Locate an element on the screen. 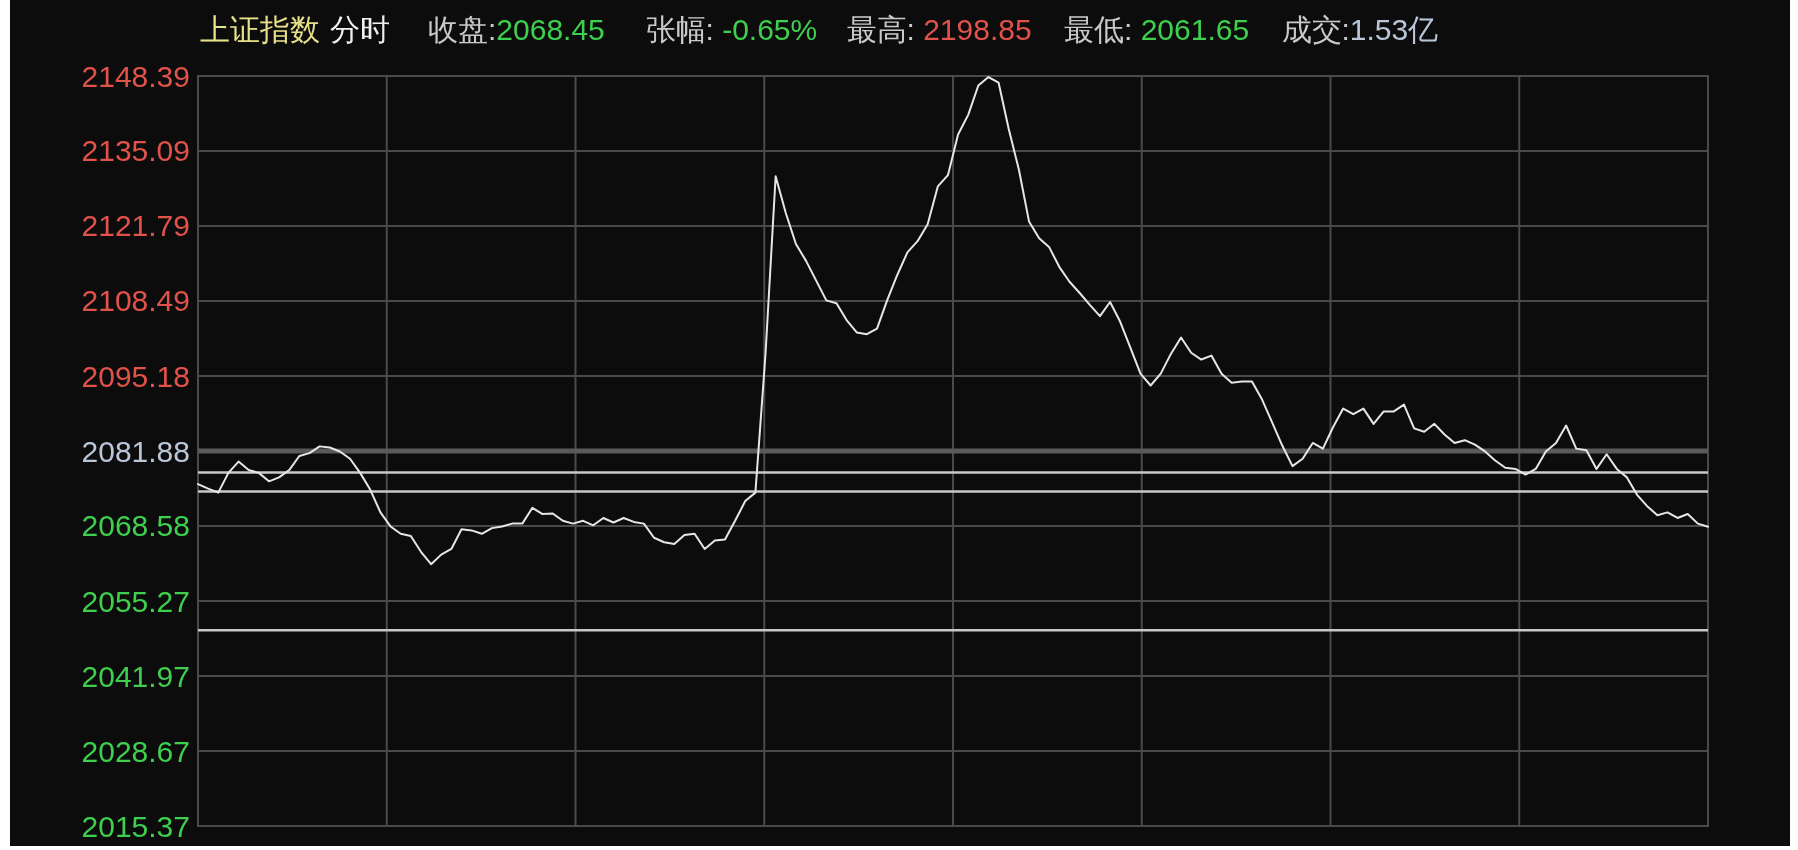 Image resolution: width=1798 pixels, height=850 pixels. text: 张幅: -0.65% is located at coordinates (731, 29).